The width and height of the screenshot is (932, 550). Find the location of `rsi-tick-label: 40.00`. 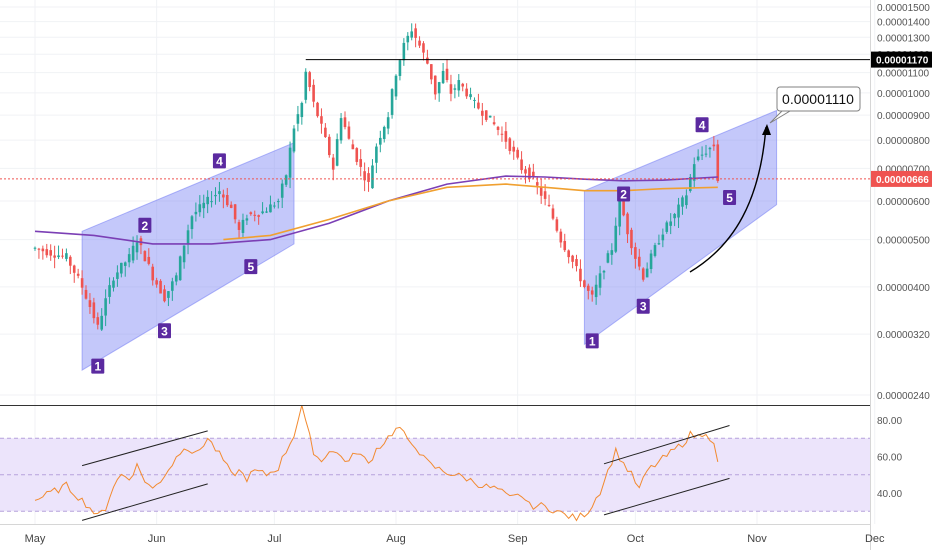

rsi-tick-label: 40.00 is located at coordinates (889, 494).